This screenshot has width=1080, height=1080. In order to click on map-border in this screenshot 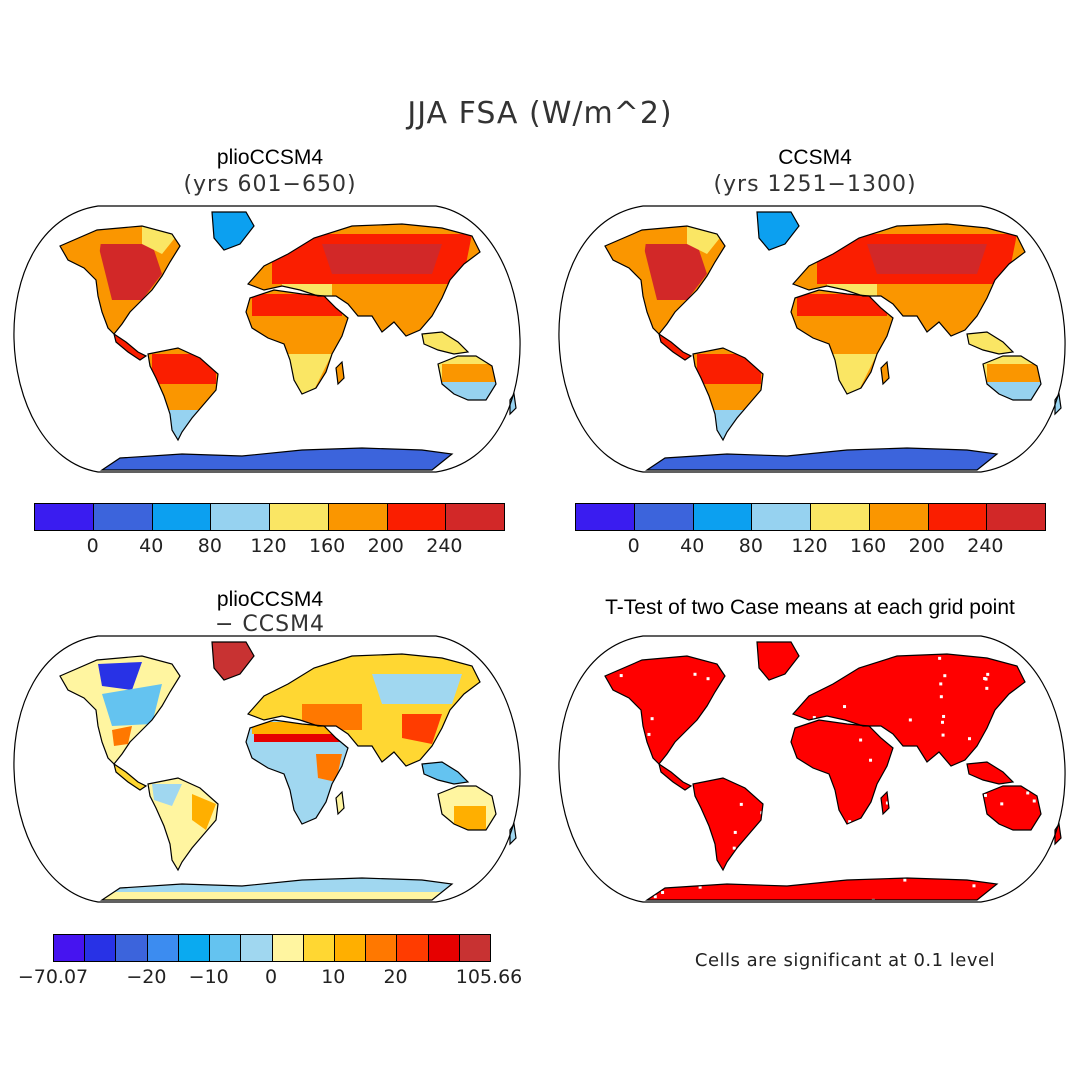, I will do `click(812, 769)`.